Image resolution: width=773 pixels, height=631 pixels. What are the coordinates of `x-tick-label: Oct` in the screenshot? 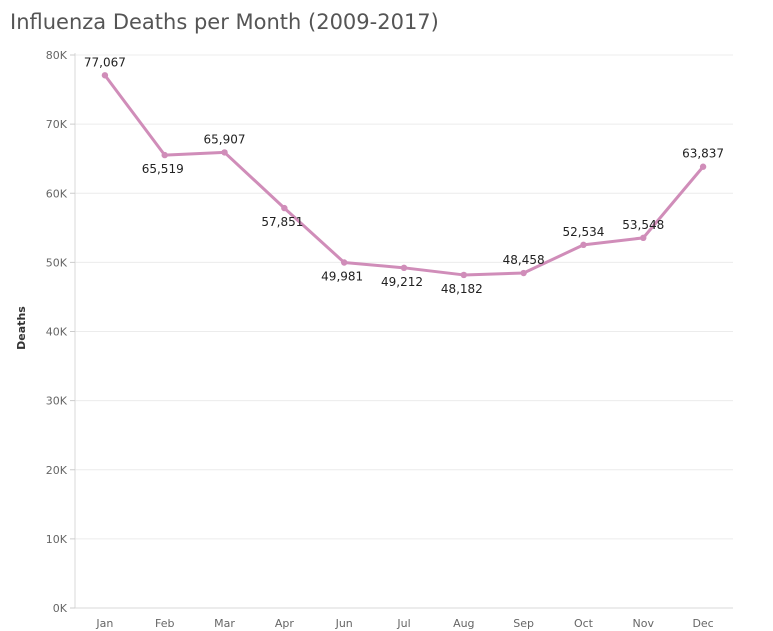 It's located at (584, 623).